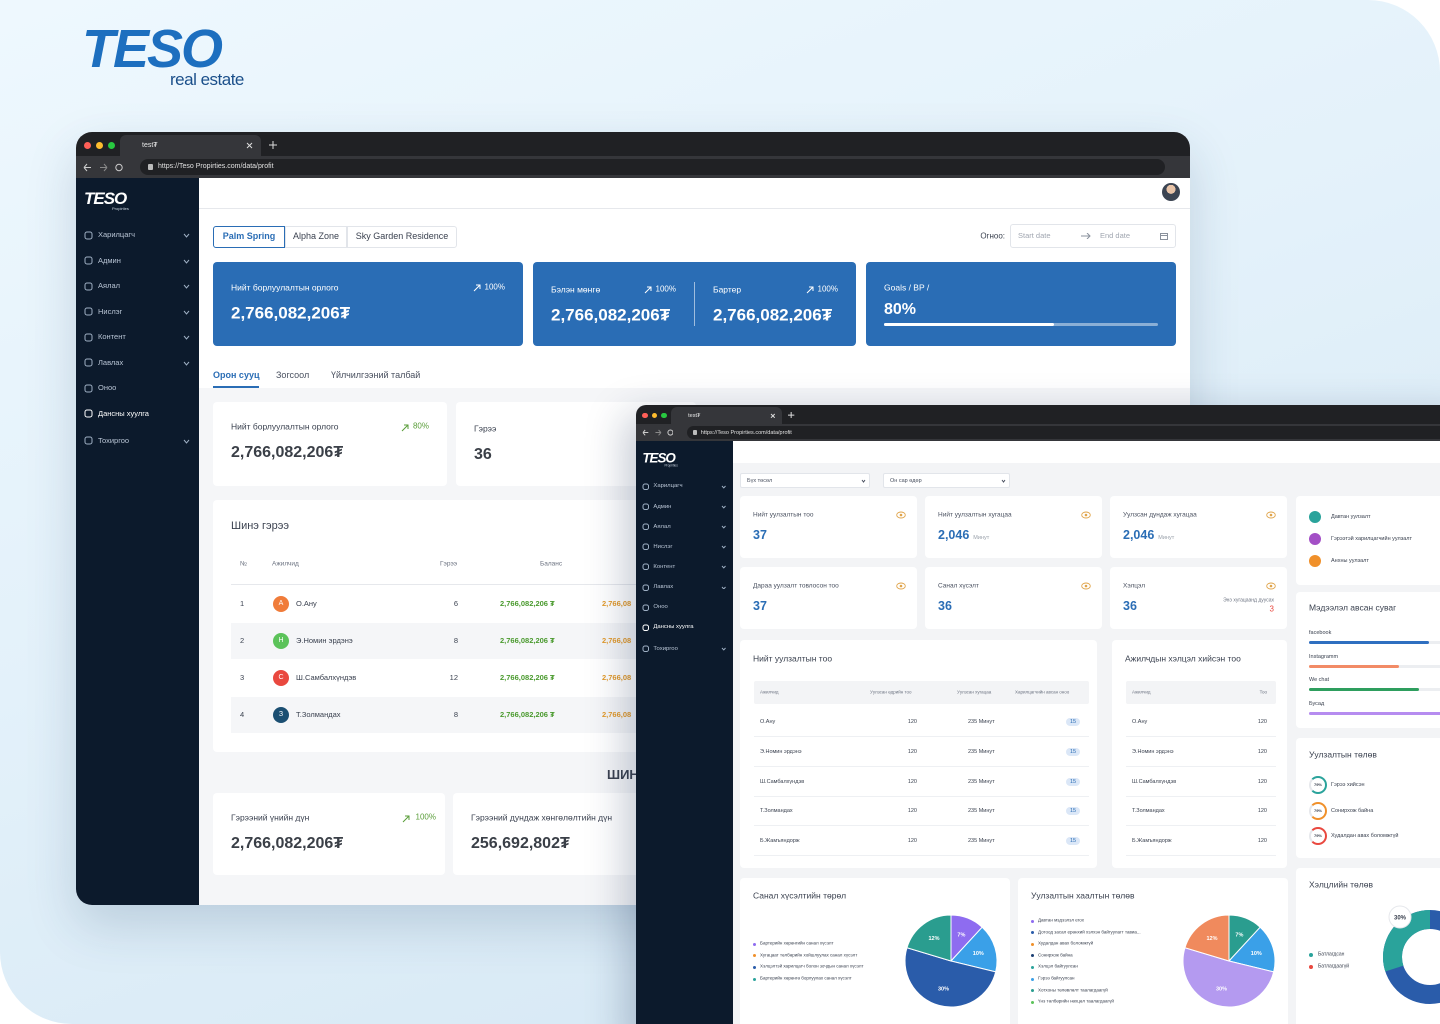  What do you see at coordinates (1317, 784) in the screenshot?
I see `status-percent: 79%` at bounding box center [1317, 784].